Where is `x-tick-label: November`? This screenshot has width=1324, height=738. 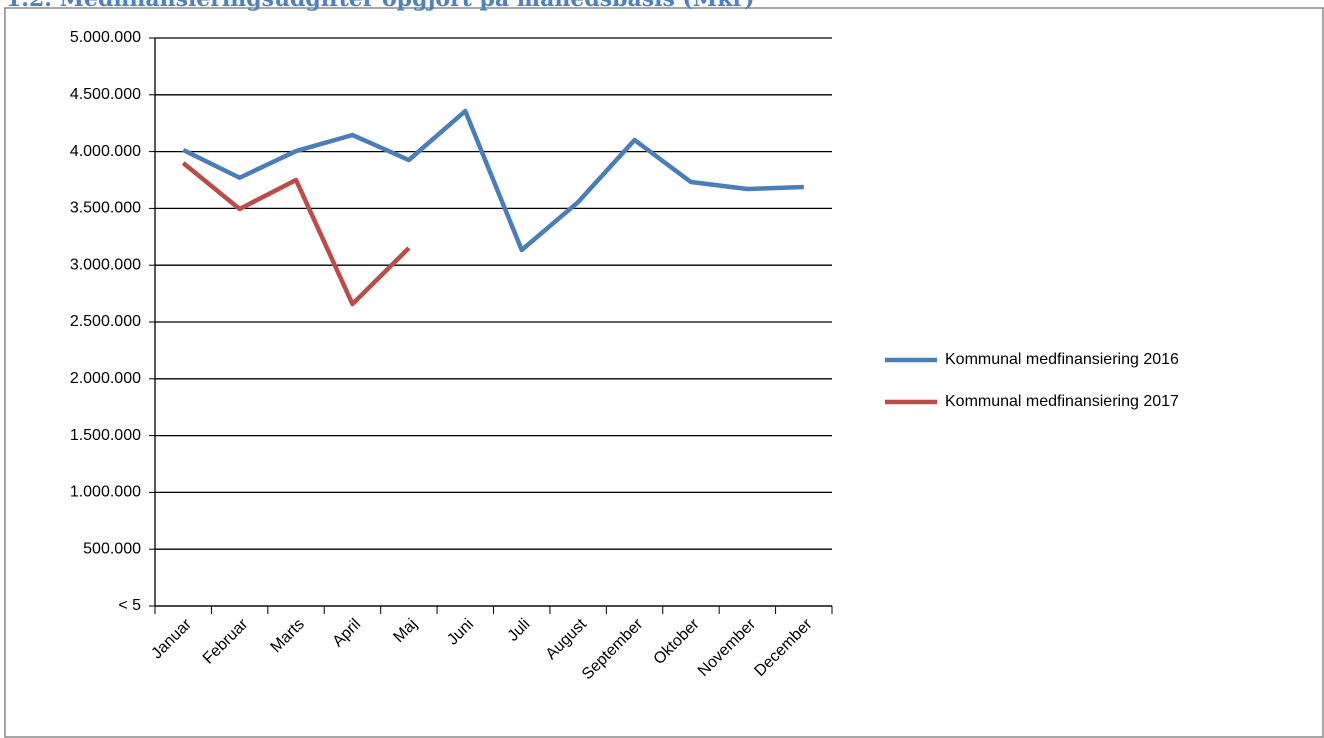 x-tick-label: November is located at coordinates (727, 647).